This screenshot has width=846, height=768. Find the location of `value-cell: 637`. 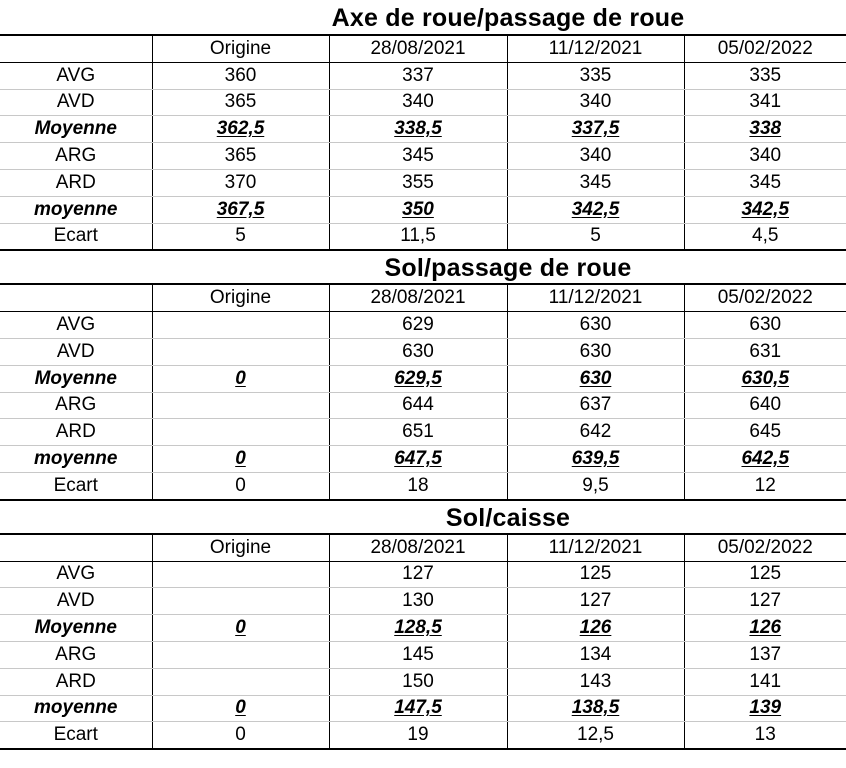

value-cell: 637 is located at coordinates (595, 405).